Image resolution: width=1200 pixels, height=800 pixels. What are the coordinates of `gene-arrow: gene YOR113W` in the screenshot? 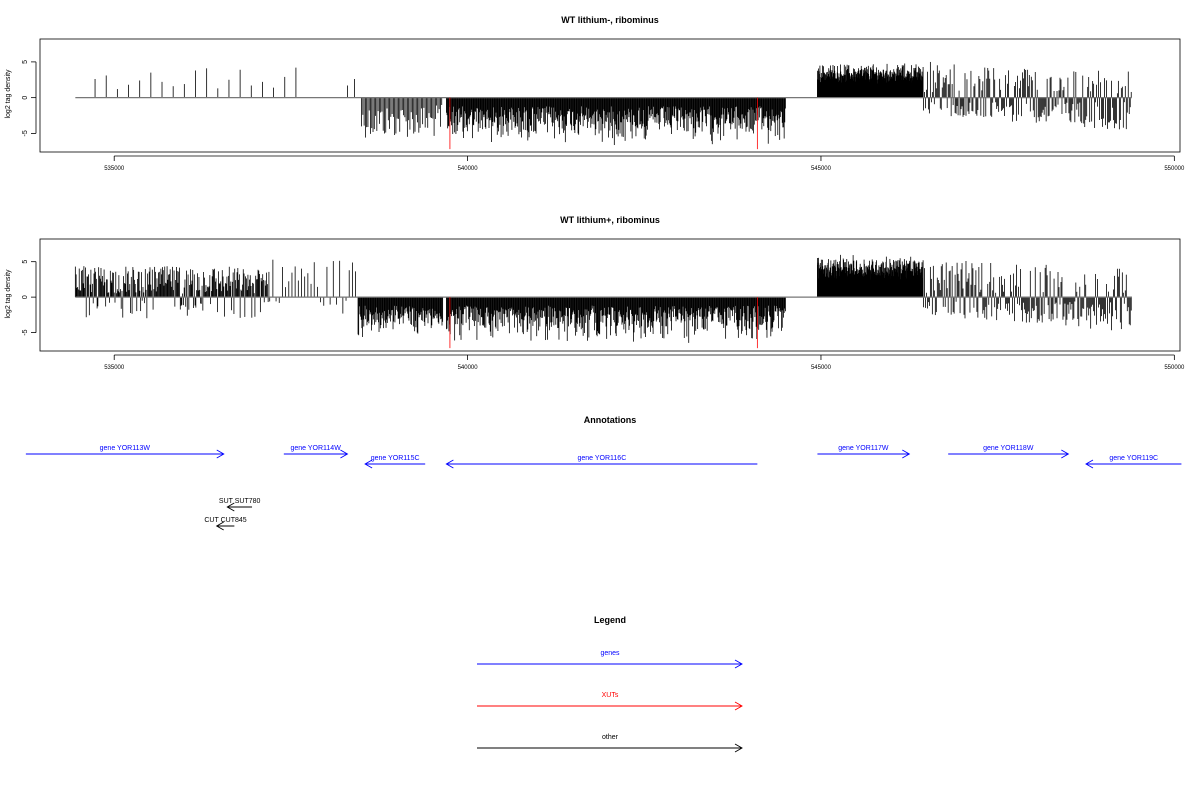 It's located at (125, 452).